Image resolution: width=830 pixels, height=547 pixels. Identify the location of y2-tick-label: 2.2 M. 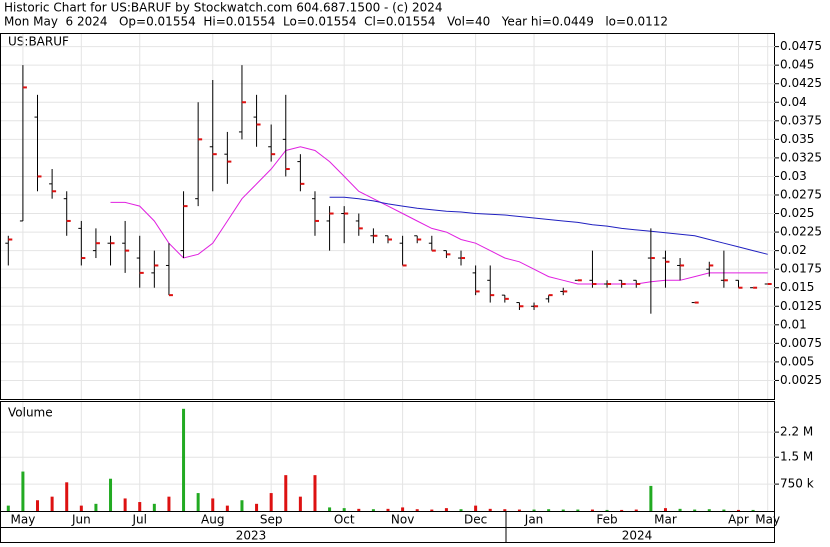
(796, 432).